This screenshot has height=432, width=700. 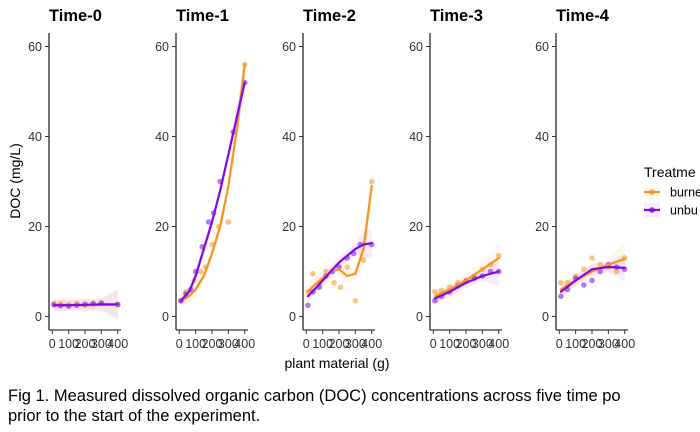 What do you see at coordinates (202, 16) in the screenshot?
I see `panel-title: Time-1` at bounding box center [202, 16].